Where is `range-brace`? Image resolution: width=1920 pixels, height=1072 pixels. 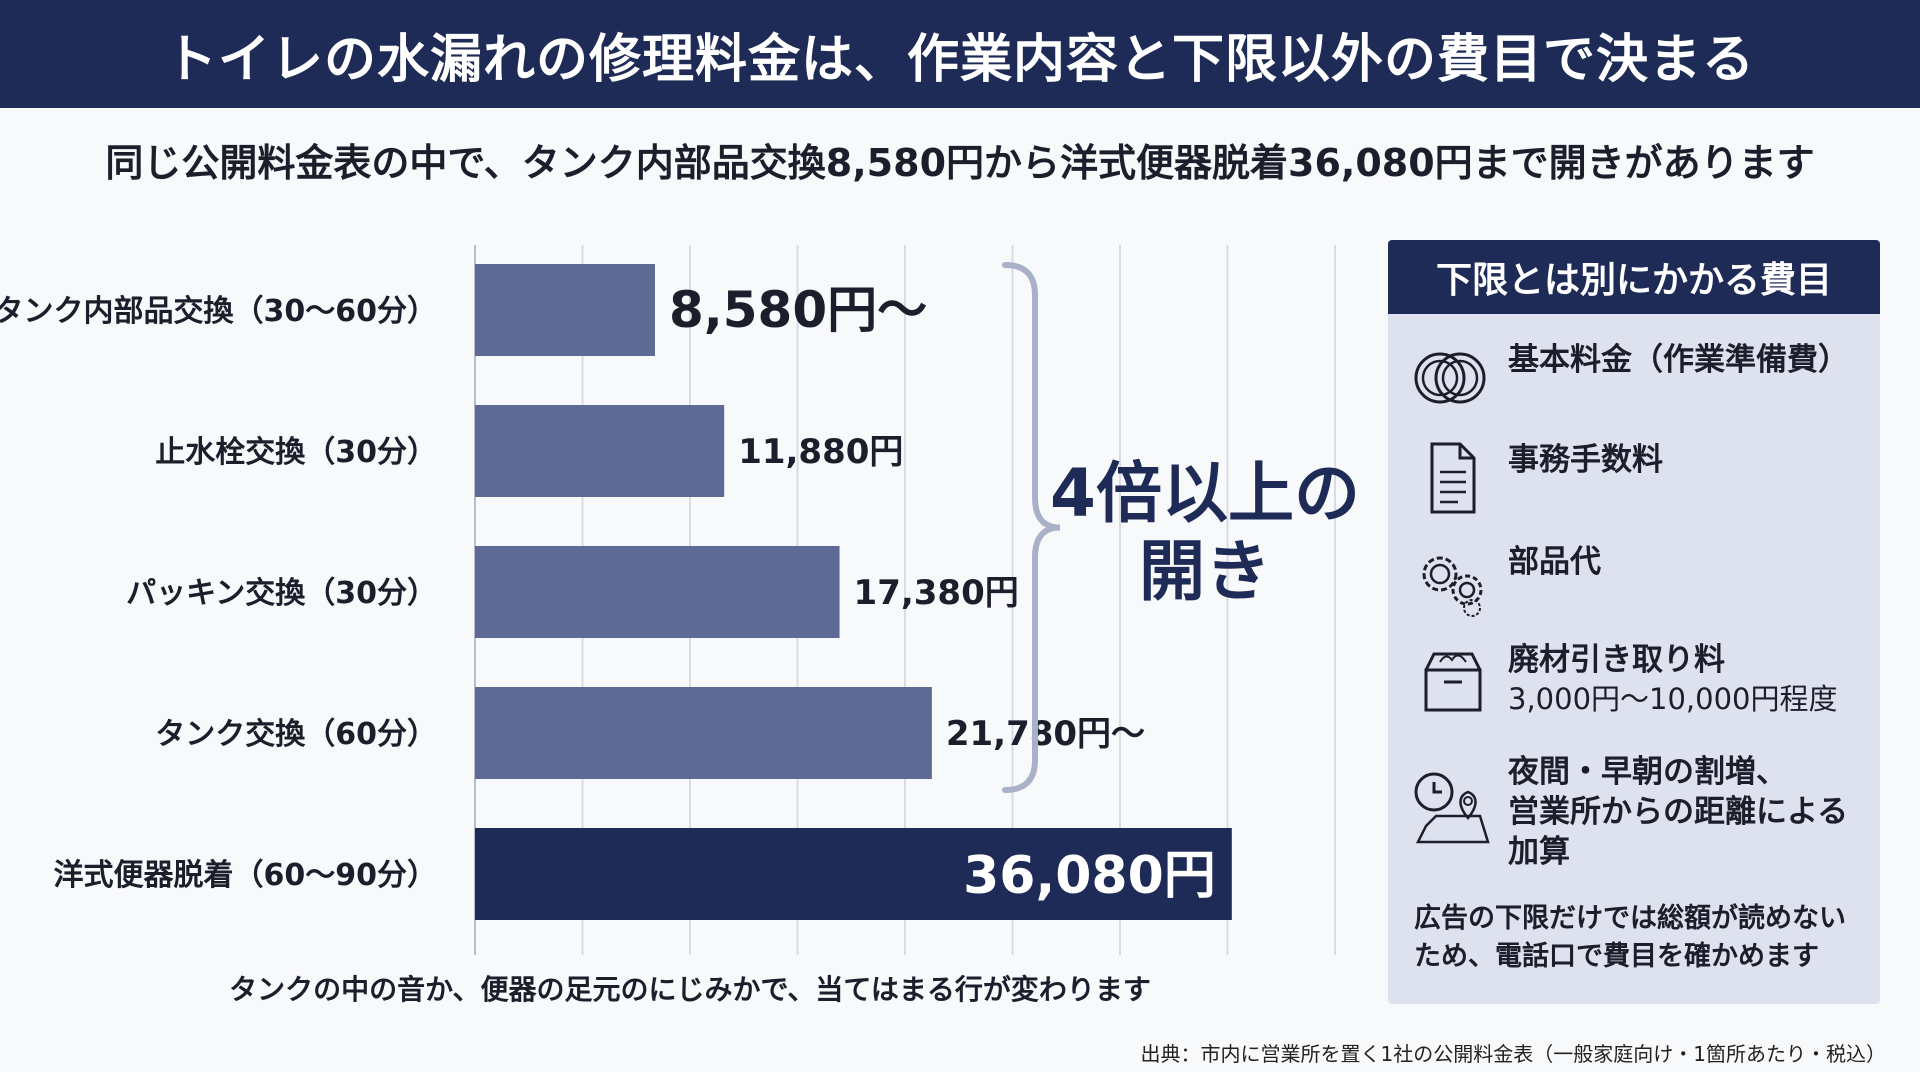
range-brace is located at coordinates (1031, 527).